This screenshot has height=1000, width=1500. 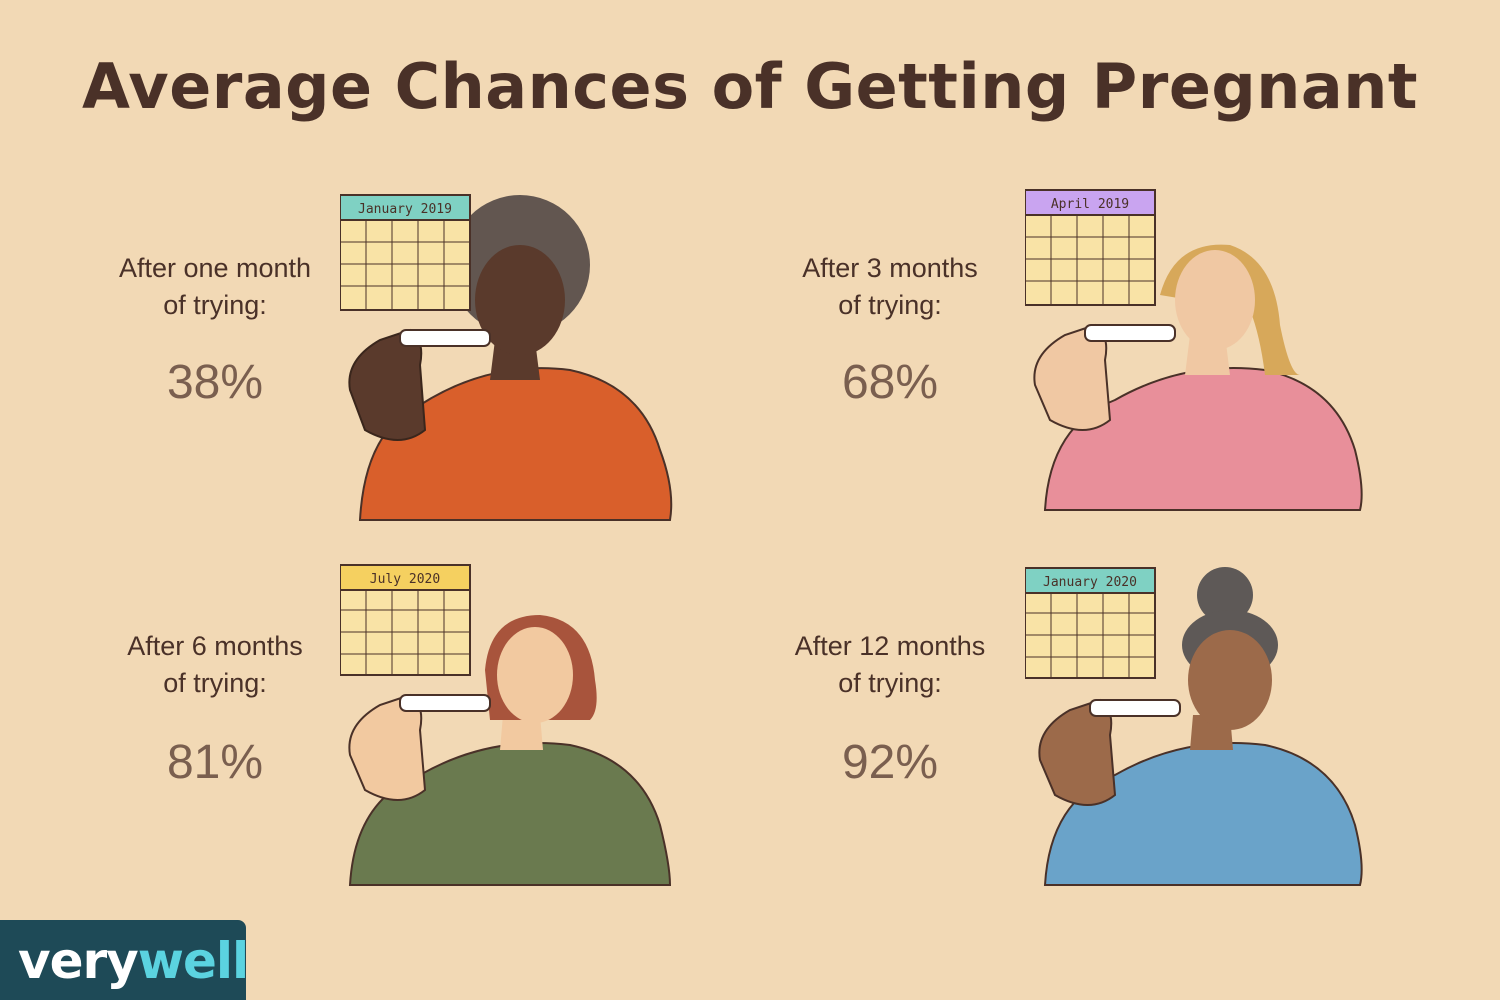 What do you see at coordinates (890, 268) in the screenshot?
I see `caption-line-1: After 3 months` at bounding box center [890, 268].